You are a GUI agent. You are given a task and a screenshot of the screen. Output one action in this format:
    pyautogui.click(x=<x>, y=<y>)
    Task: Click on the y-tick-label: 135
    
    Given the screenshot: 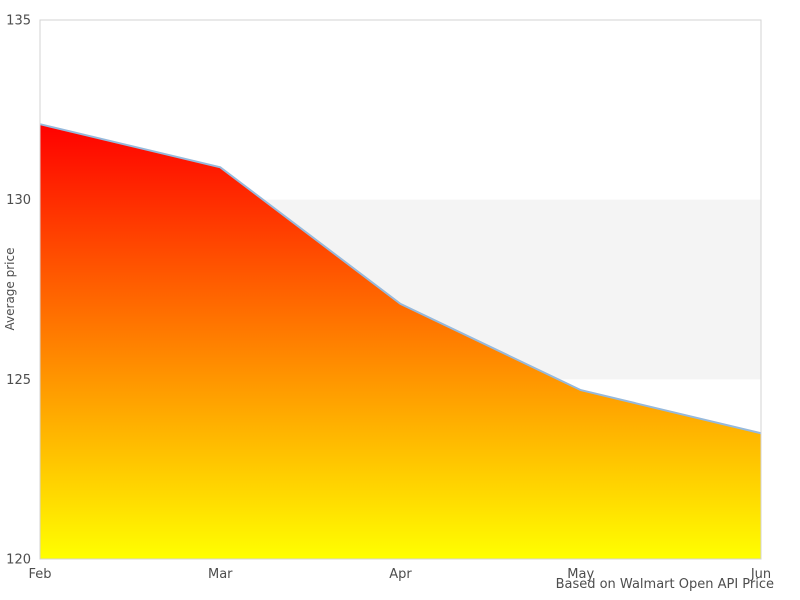 What is the action you would take?
    pyautogui.click(x=18, y=21)
    